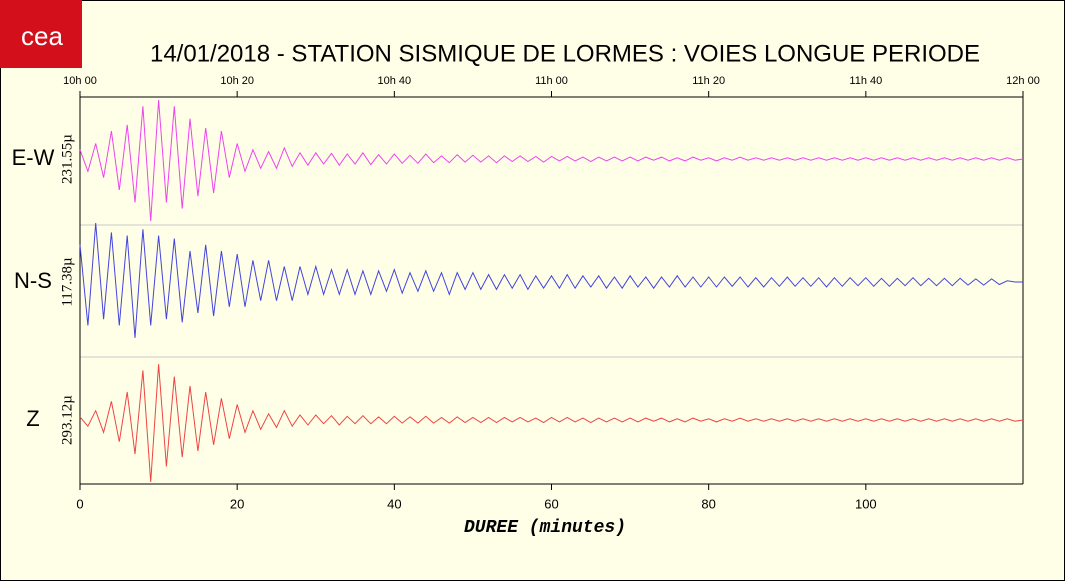 This screenshot has width=1065, height=581. What do you see at coordinates (395, 81) in the screenshot?
I see `x2-tick-label: 10h 40` at bounding box center [395, 81].